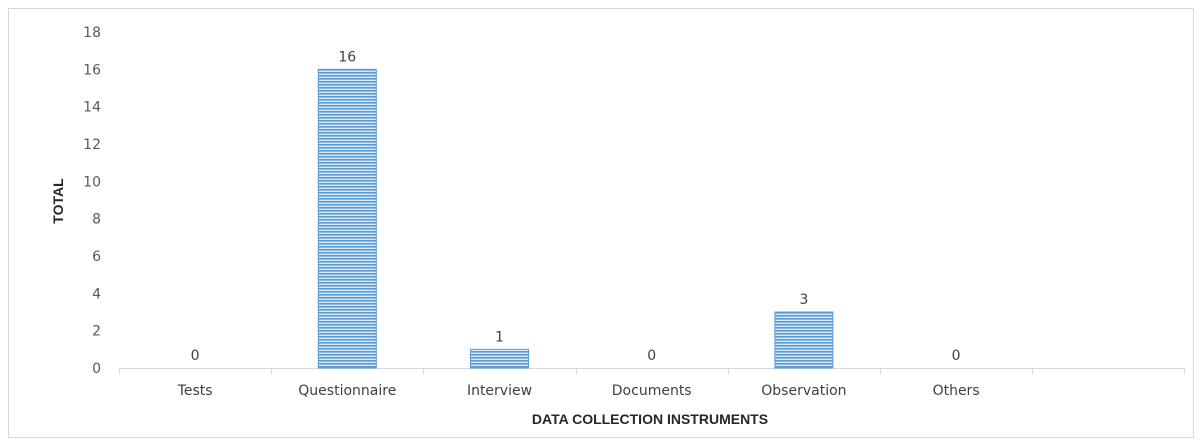 The height and width of the screenshot is (444, 1201). I want to click on data-label: 3, so click(803, 300).